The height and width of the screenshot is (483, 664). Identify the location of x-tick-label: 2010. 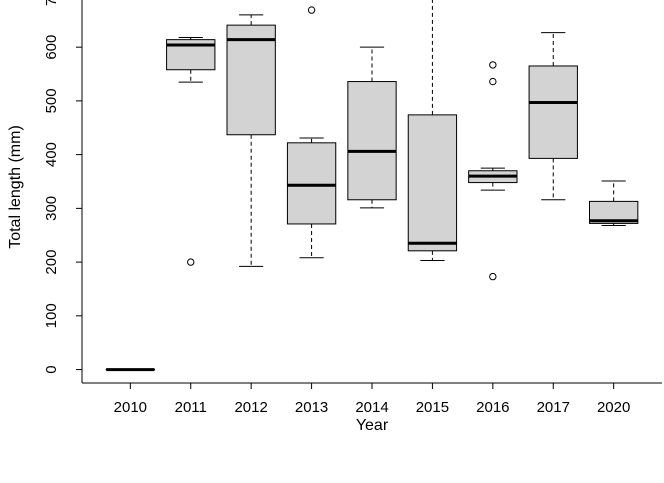
(130, 407).